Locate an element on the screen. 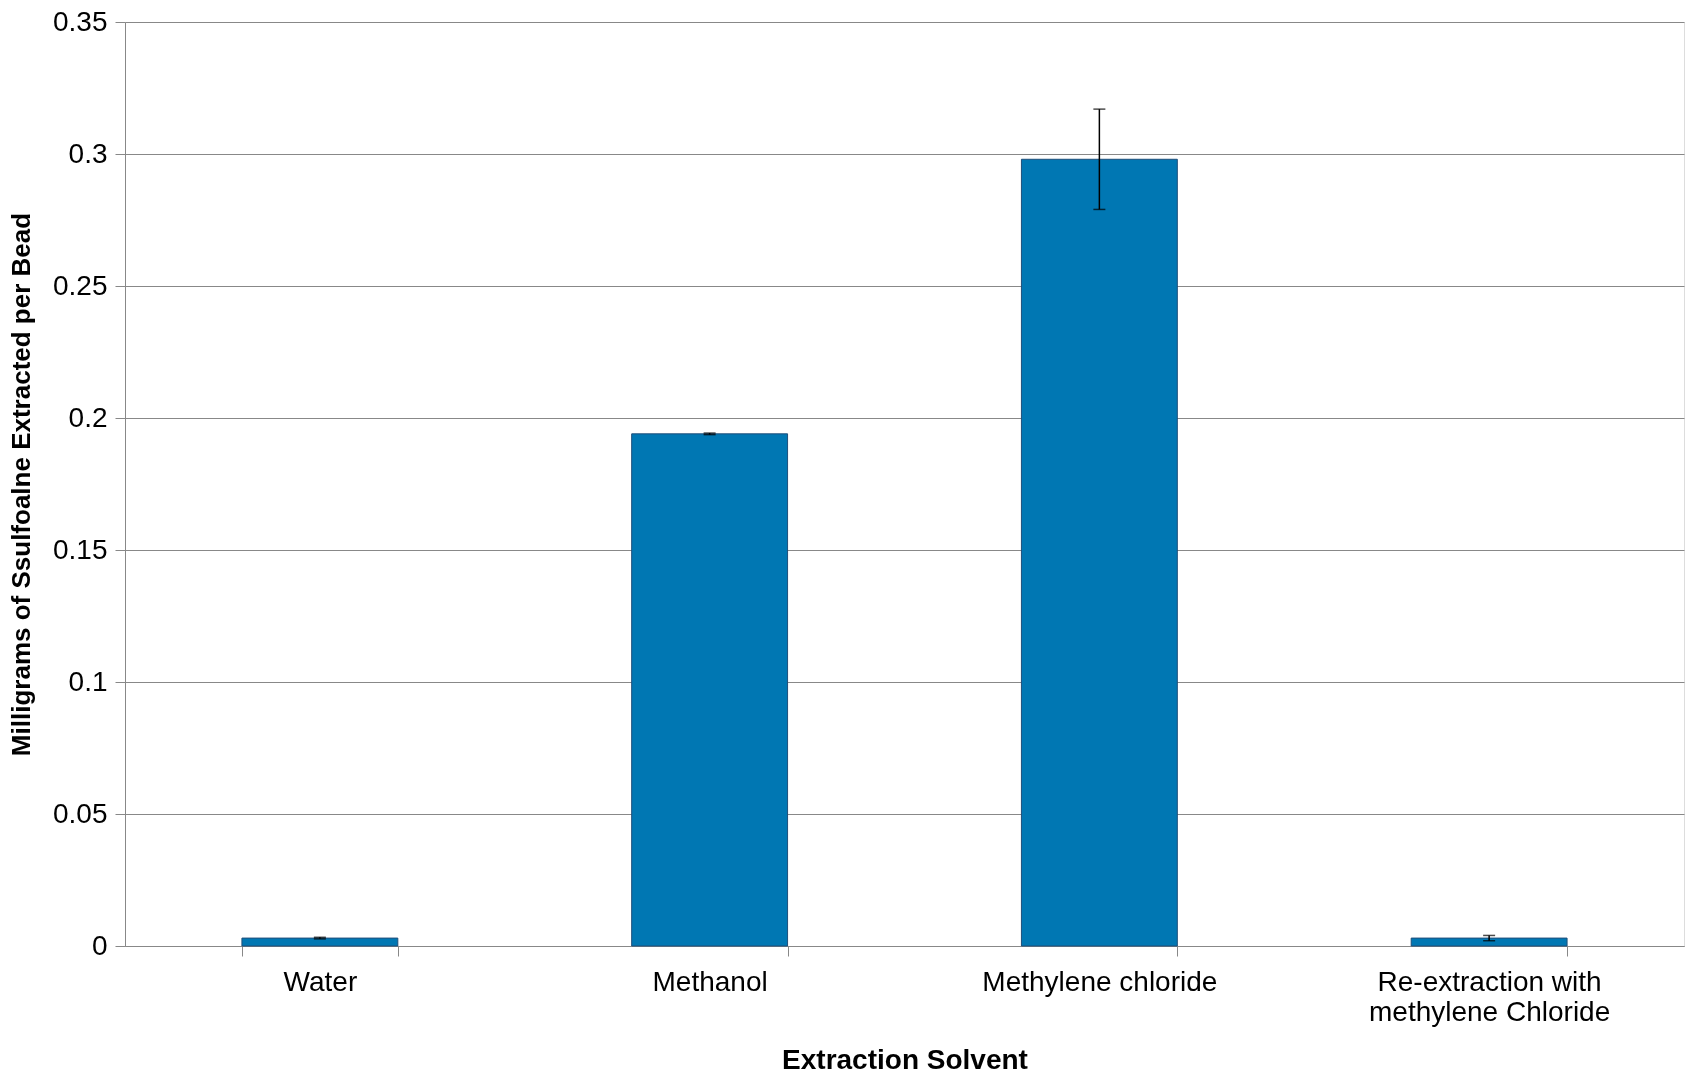  y-tick-label: 0.05 is located at coordinates (80, 813).